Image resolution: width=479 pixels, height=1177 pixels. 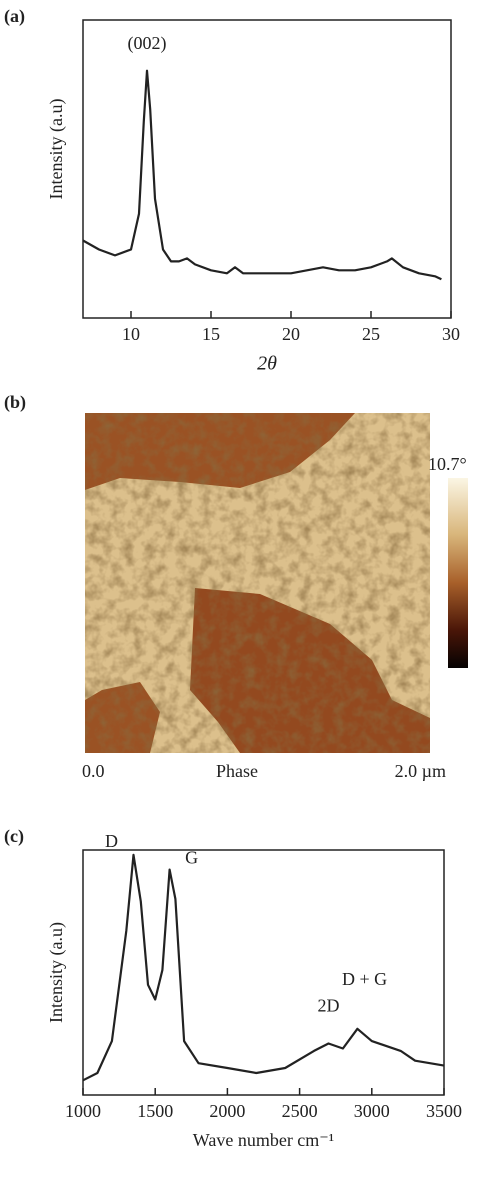 I want to click on x-axis-label: Wave number cm⁻¹, so click(x=263, y=1140).